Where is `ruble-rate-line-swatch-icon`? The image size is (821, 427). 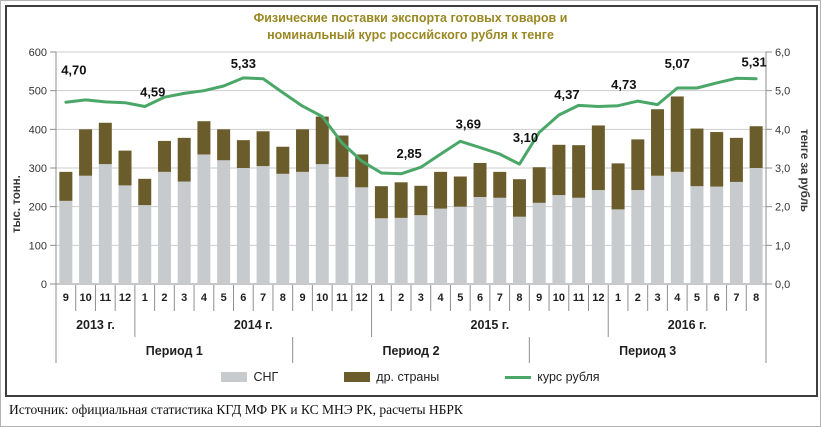
ruble-rate-line-swatch-icon is located at coordinates (518, 377).